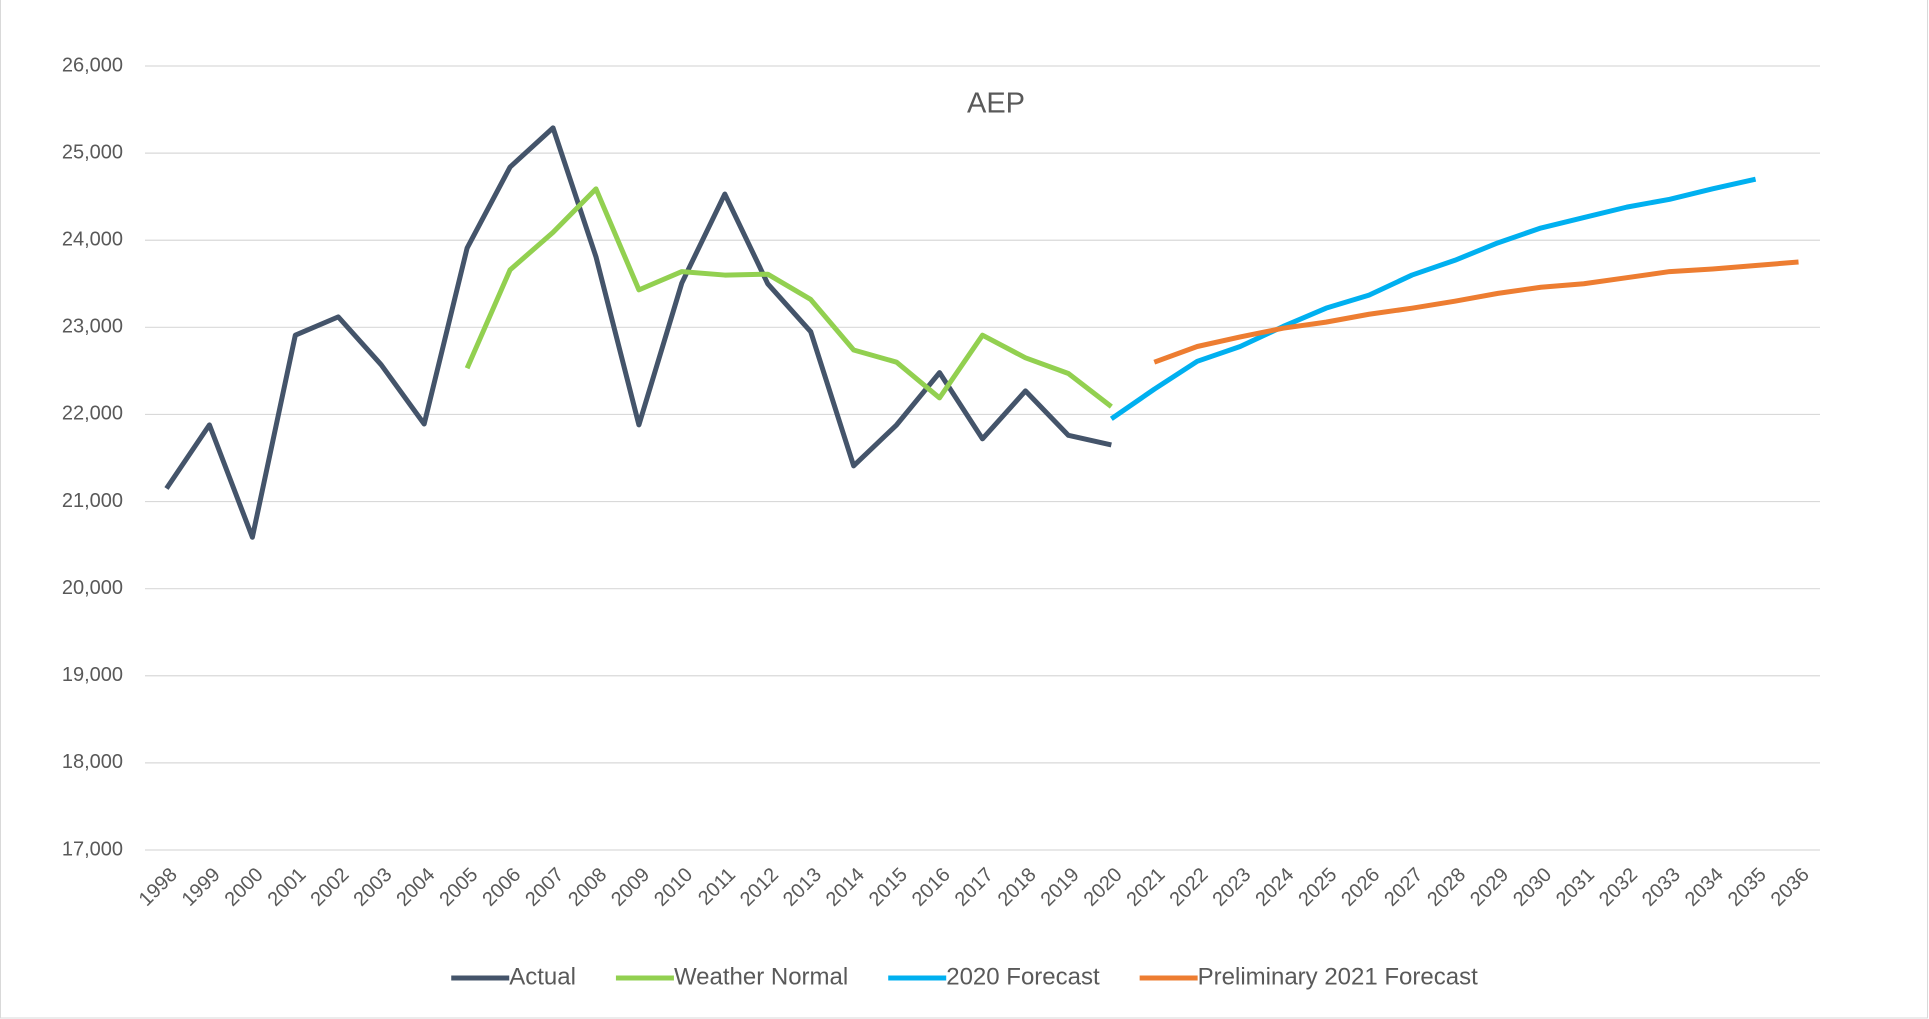  Describe the element at coordinates (931, 887) in the screenshot. I see `x-tick-label: 2016` at that location.